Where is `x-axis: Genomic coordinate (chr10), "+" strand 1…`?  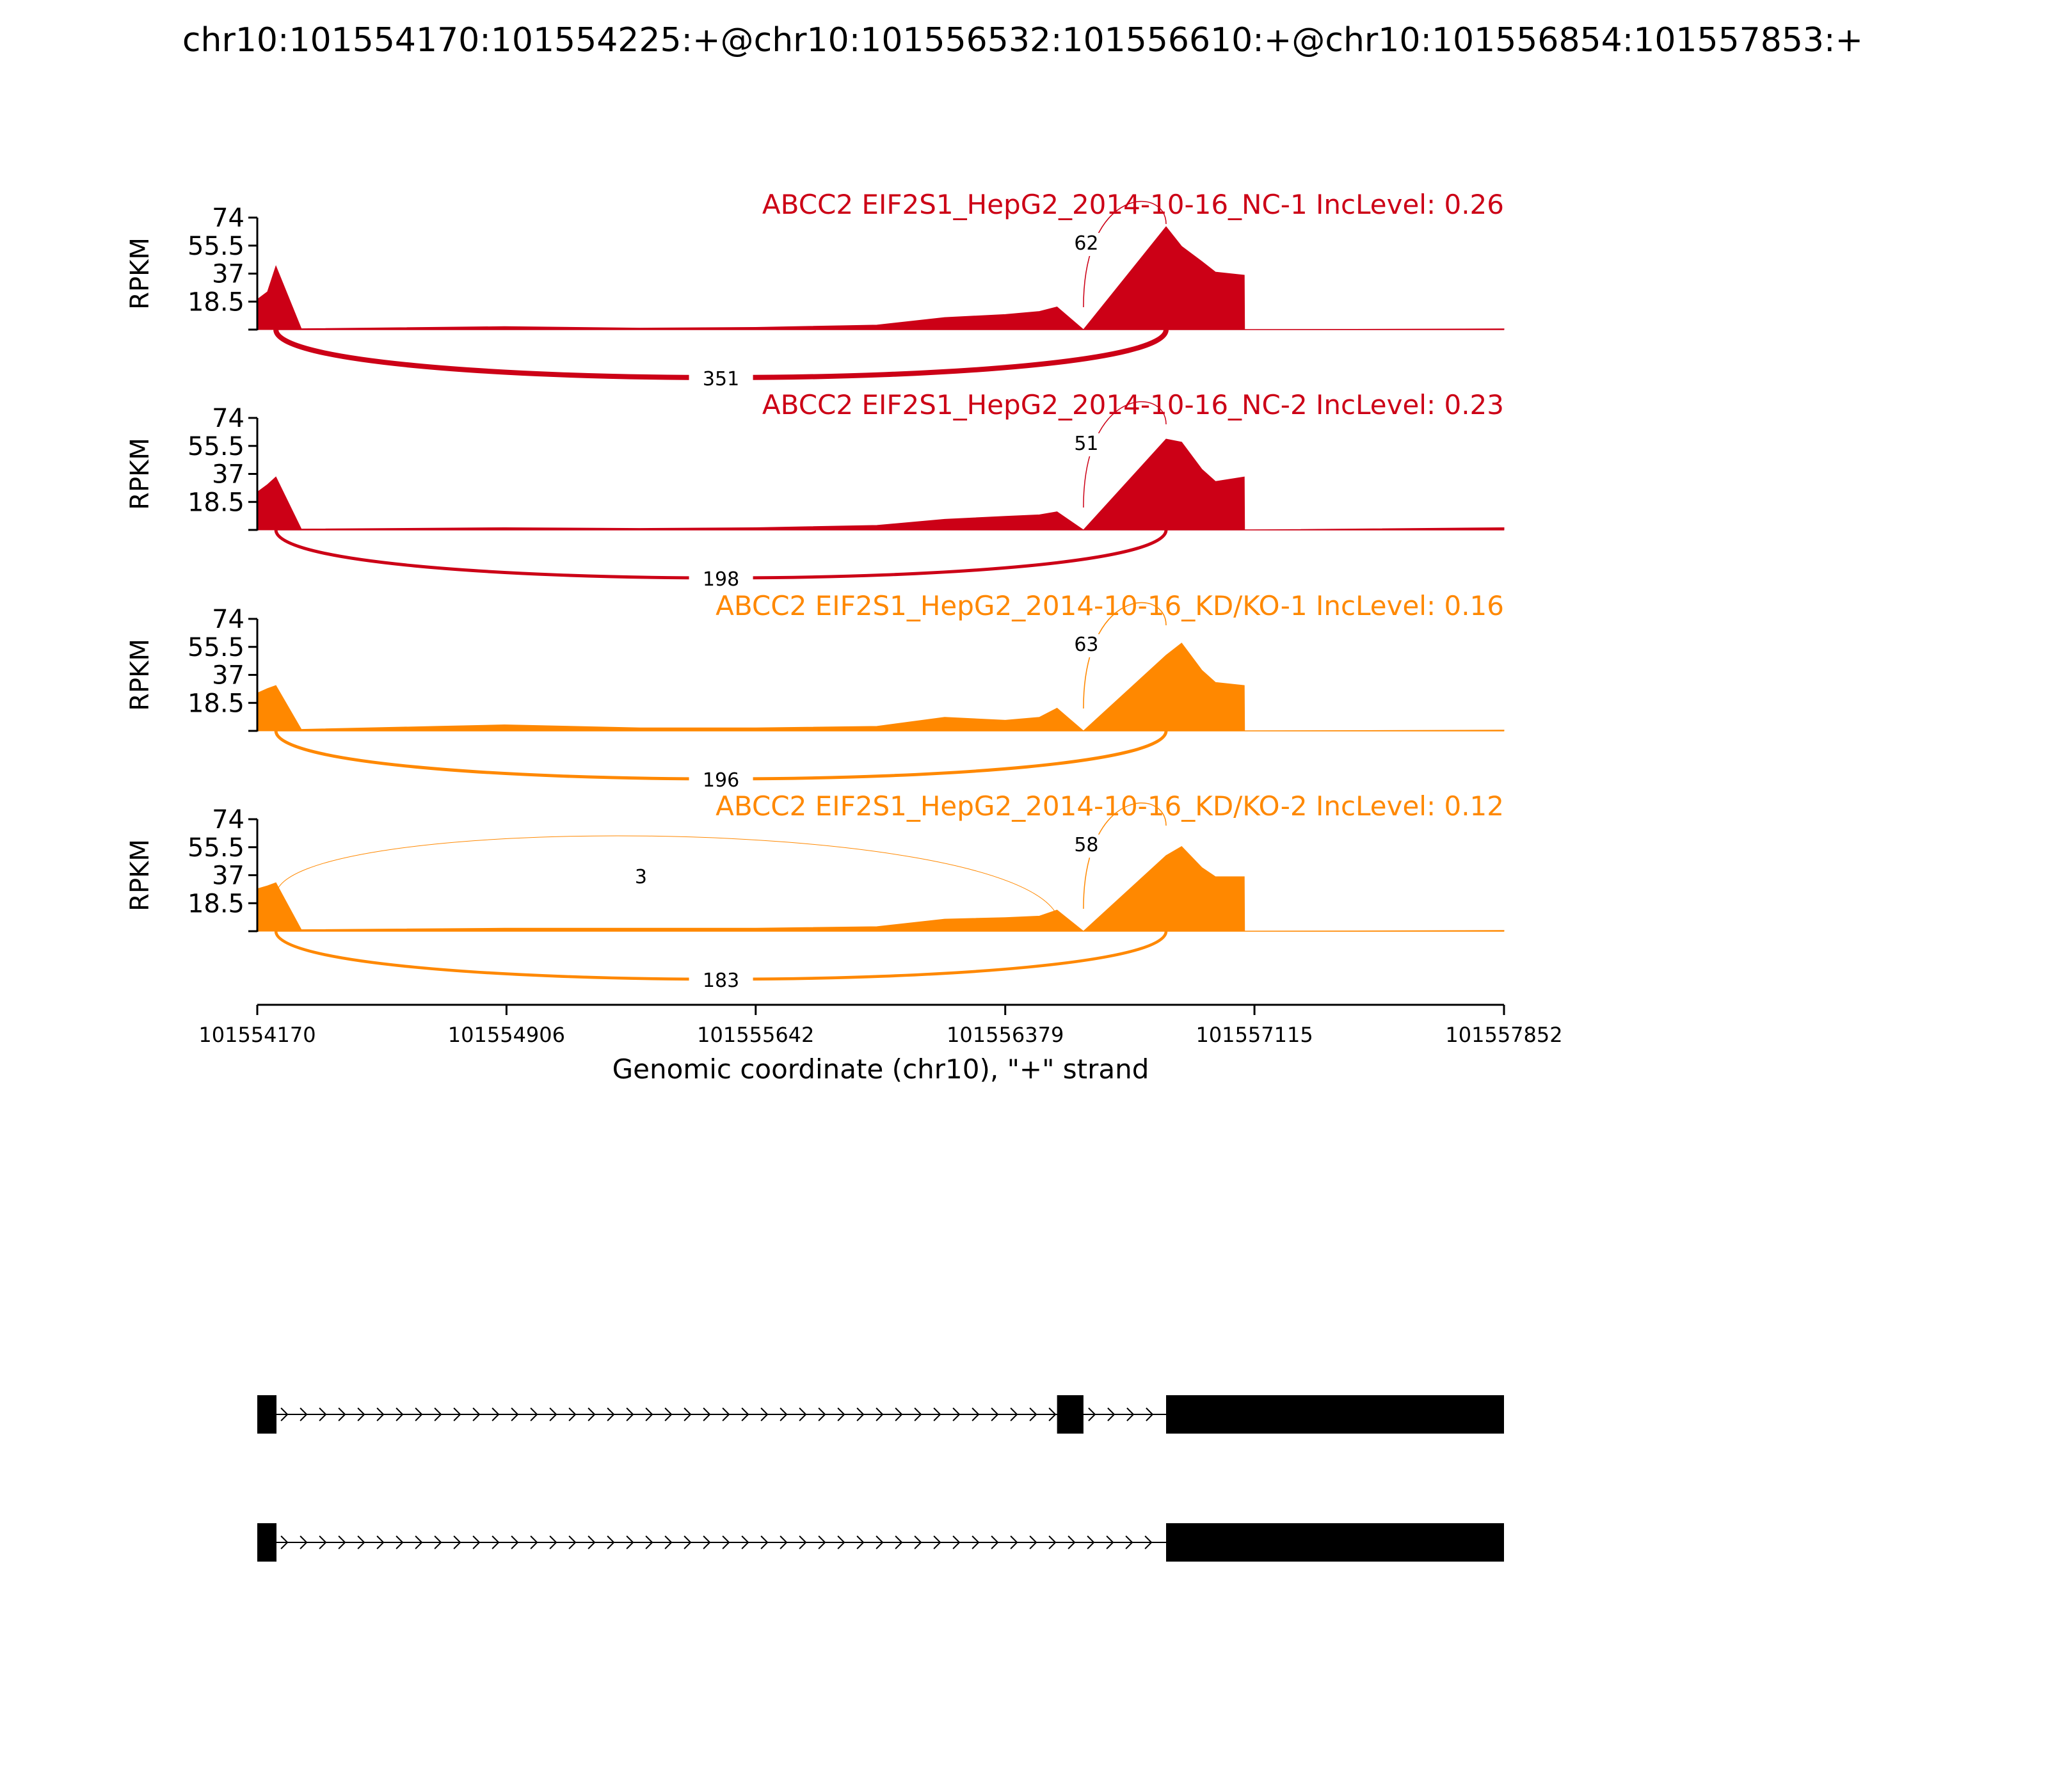 x-axis: Genomic coordinate (chr10), "+" strand 1… is located at coordinates (880, 1044).